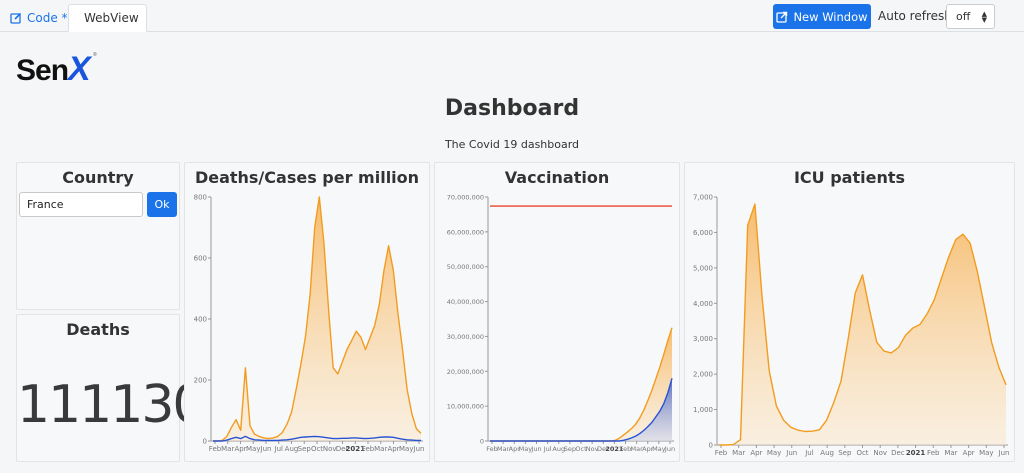 The width and height of the screenshot is (1024, 473). I want to click on auto-refresh-select: off ▲ ▼, so click(970, 16).